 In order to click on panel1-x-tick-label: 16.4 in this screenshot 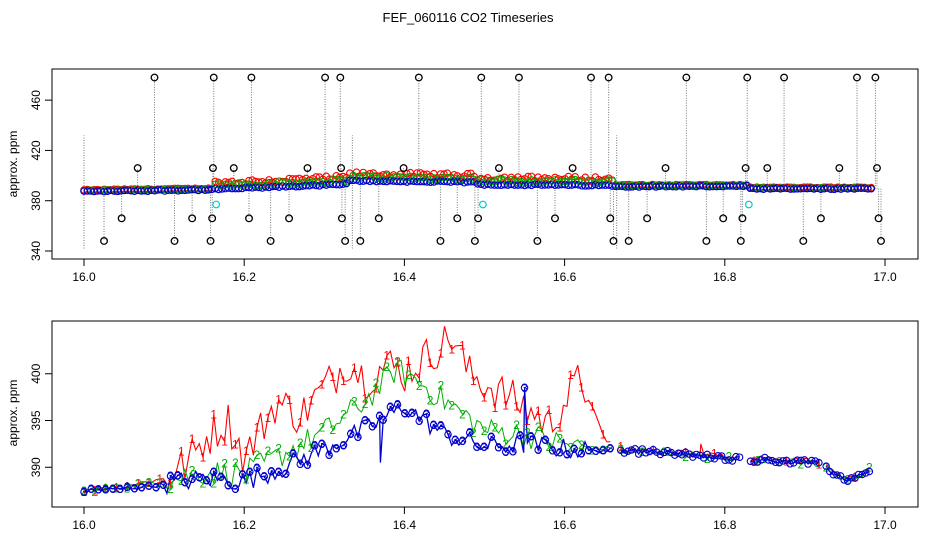, I will do `click(405, 277)`.